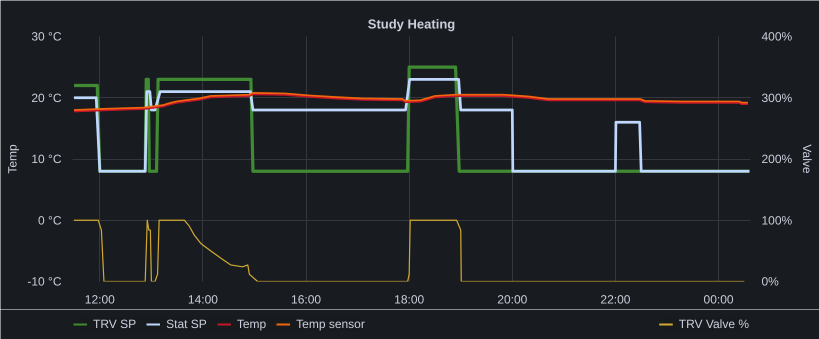  Describe the element at coordinates (251, 324) in the screenshot. I see `legend-label: Temp` at that location.